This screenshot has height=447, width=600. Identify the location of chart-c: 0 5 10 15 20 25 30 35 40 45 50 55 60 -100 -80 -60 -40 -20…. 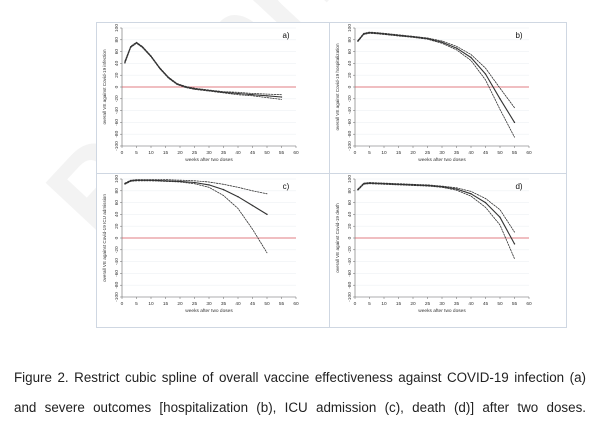
(215, 250).